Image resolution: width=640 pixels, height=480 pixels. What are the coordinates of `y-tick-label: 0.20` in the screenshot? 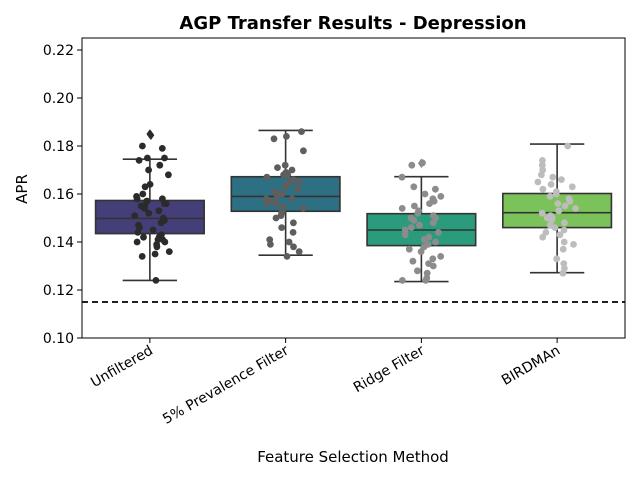 It's located at (58, 99).